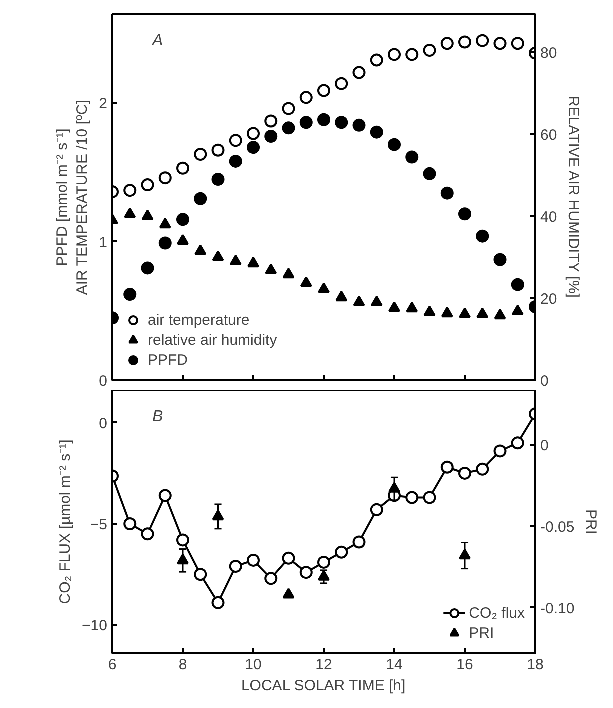 Image resolution: width=613 pixels, height=708 pixels. I want to click on y2-axis-title: RELATIVE AIR HUMIDITY [%], so click(573, 197).